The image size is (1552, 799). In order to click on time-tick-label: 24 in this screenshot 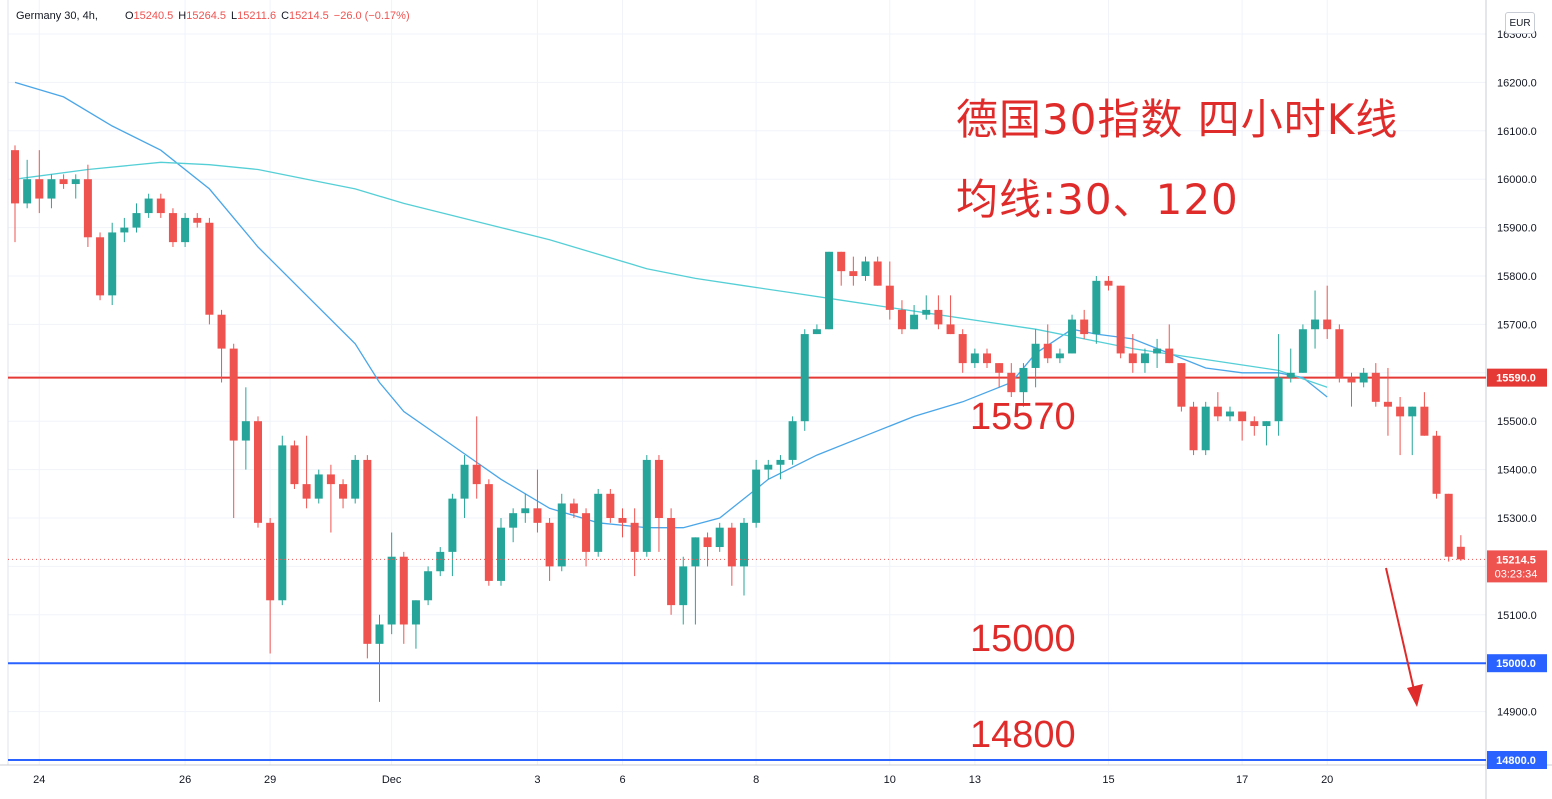, I will do `click(39, 780)`.